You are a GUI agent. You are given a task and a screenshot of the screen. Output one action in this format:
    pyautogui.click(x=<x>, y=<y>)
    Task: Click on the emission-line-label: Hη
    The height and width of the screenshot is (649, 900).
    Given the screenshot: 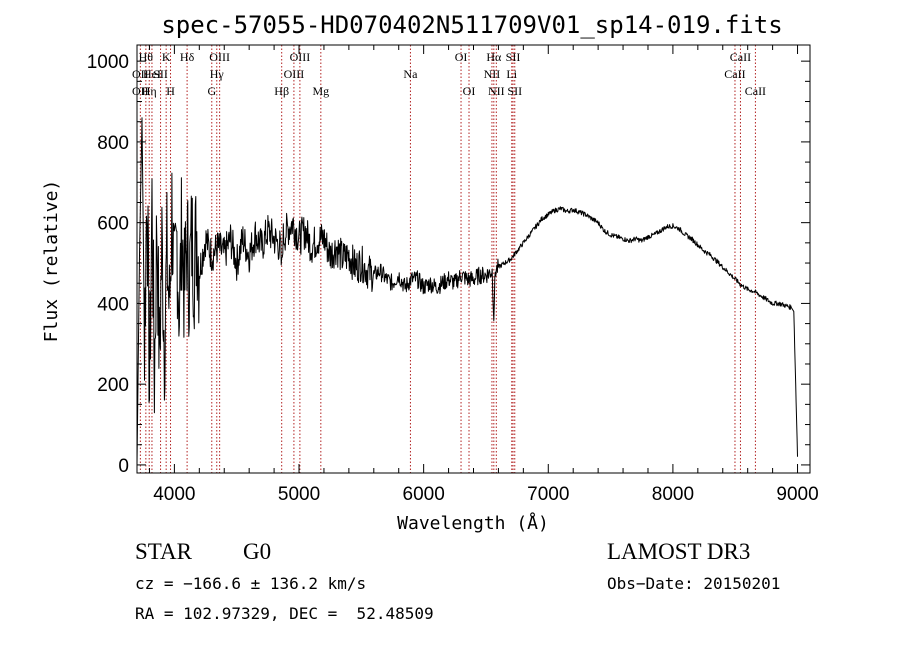 What is the action you would take?
    pyautogui.click(x=149, y=91)
    